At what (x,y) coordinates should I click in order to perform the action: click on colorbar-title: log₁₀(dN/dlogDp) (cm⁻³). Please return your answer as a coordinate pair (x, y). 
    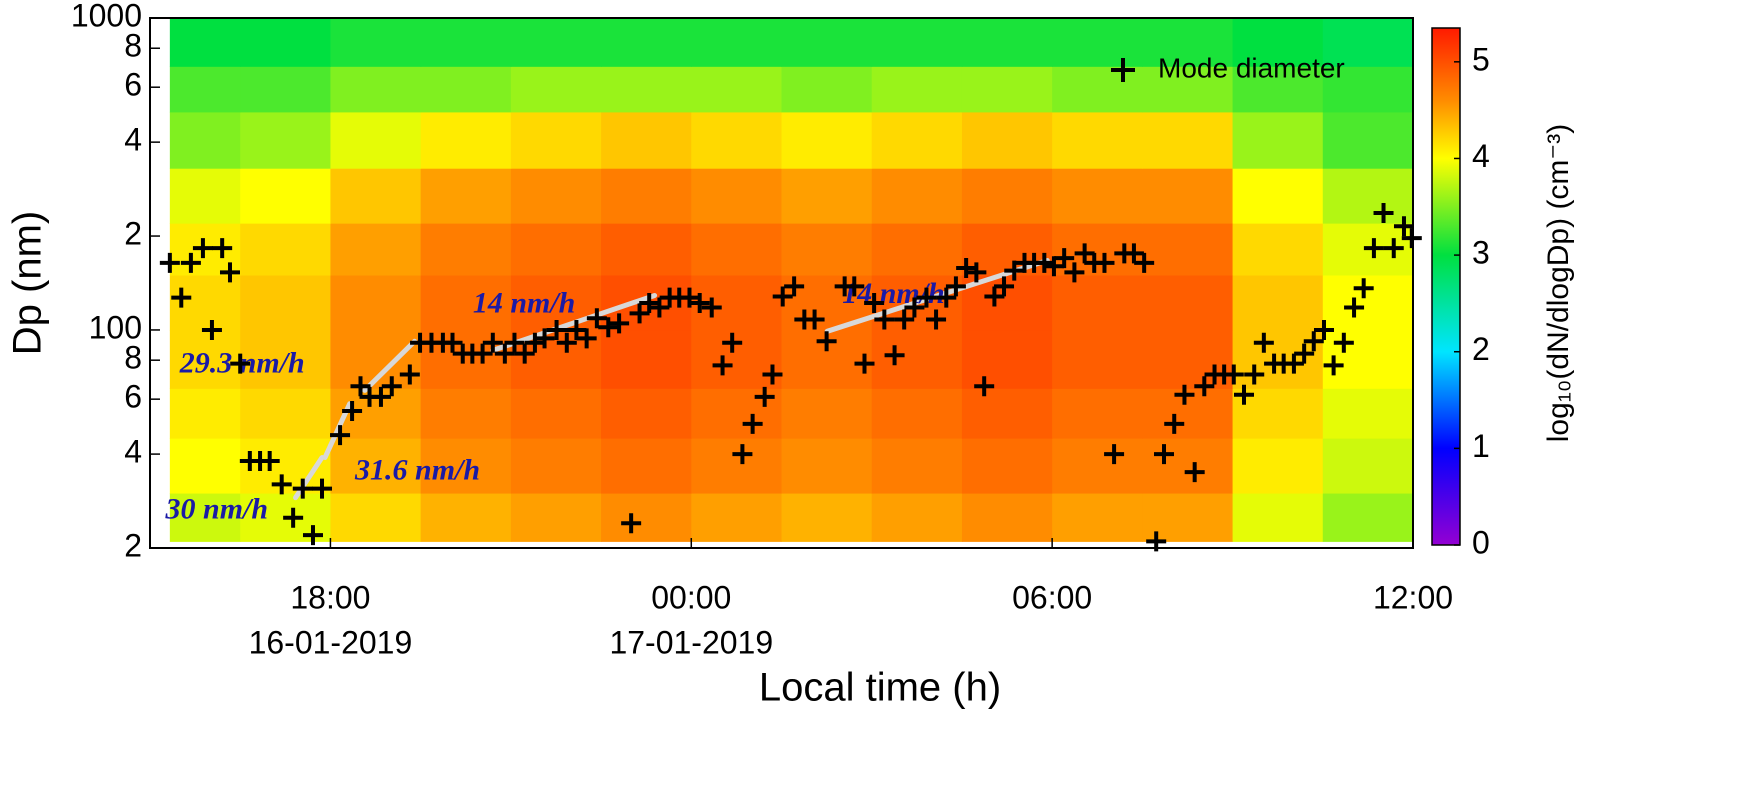
    Looking at the image, I should click on (1558, 283).